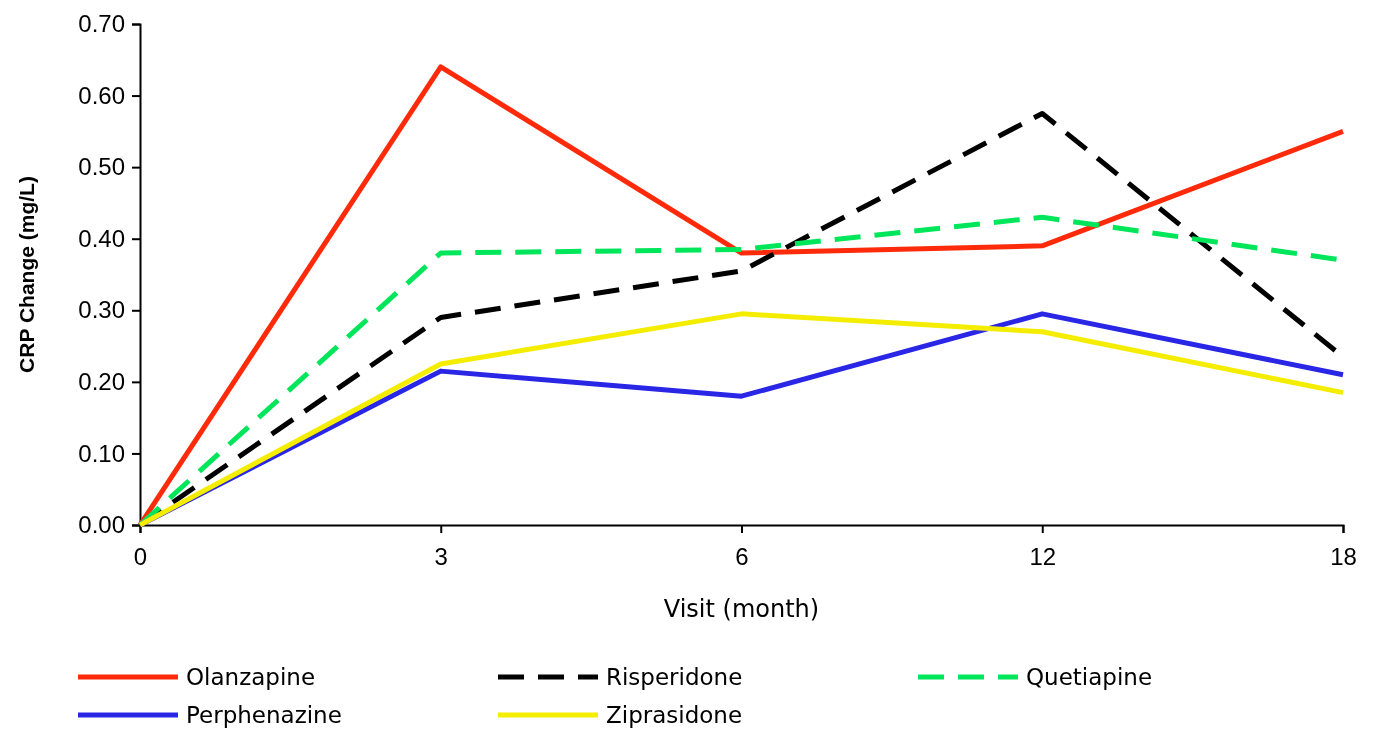  I want to click on y-tick-label: 0.40, so click(101, 238).